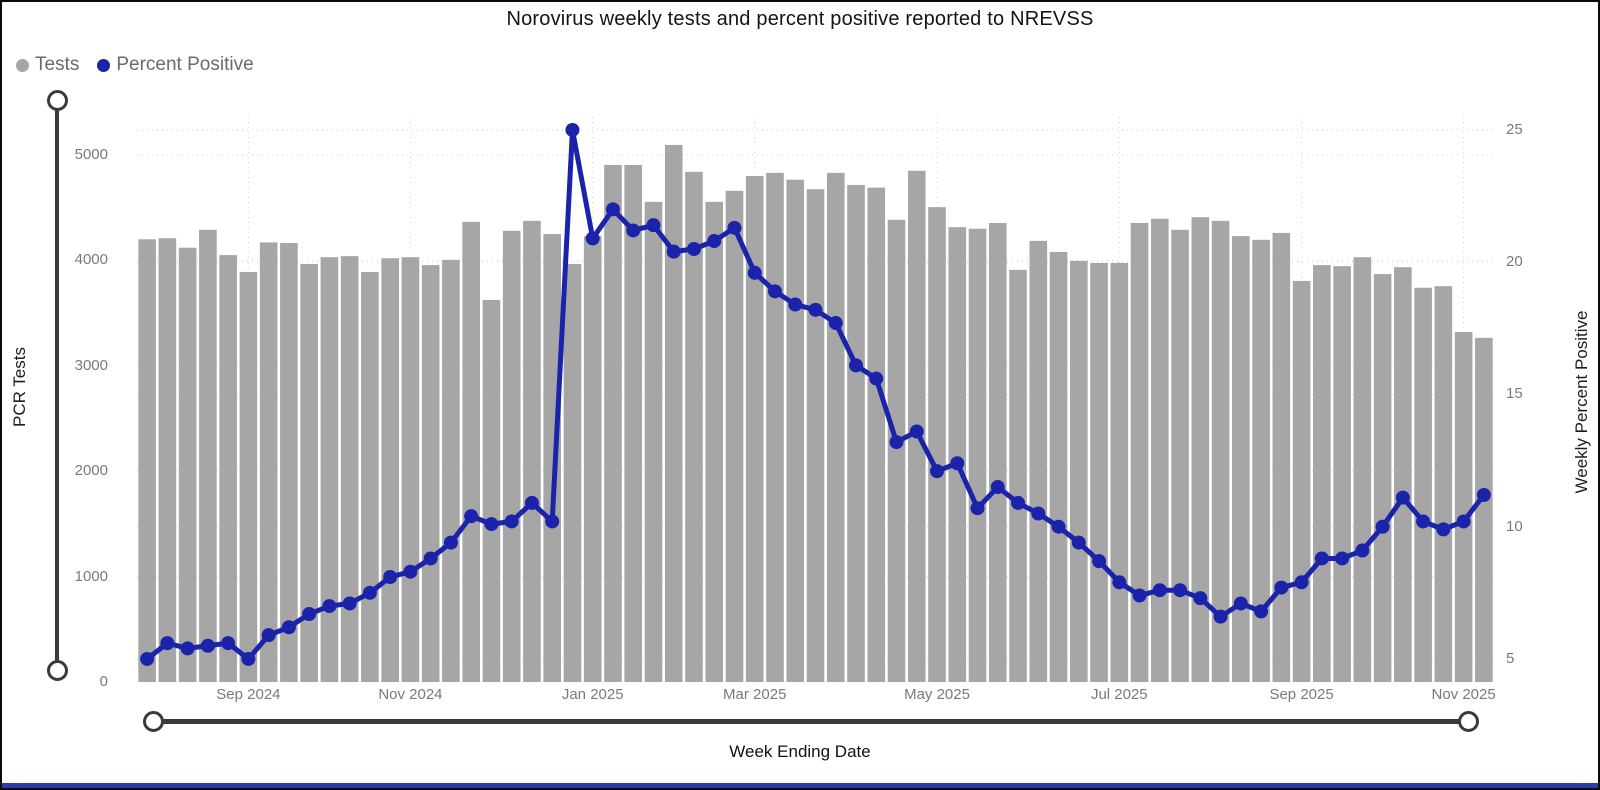 The image size is (1600, 790). Describe the element at coordinates (47, 65) in the screenshot. I see `legend-item-tests: Tests` at that location.